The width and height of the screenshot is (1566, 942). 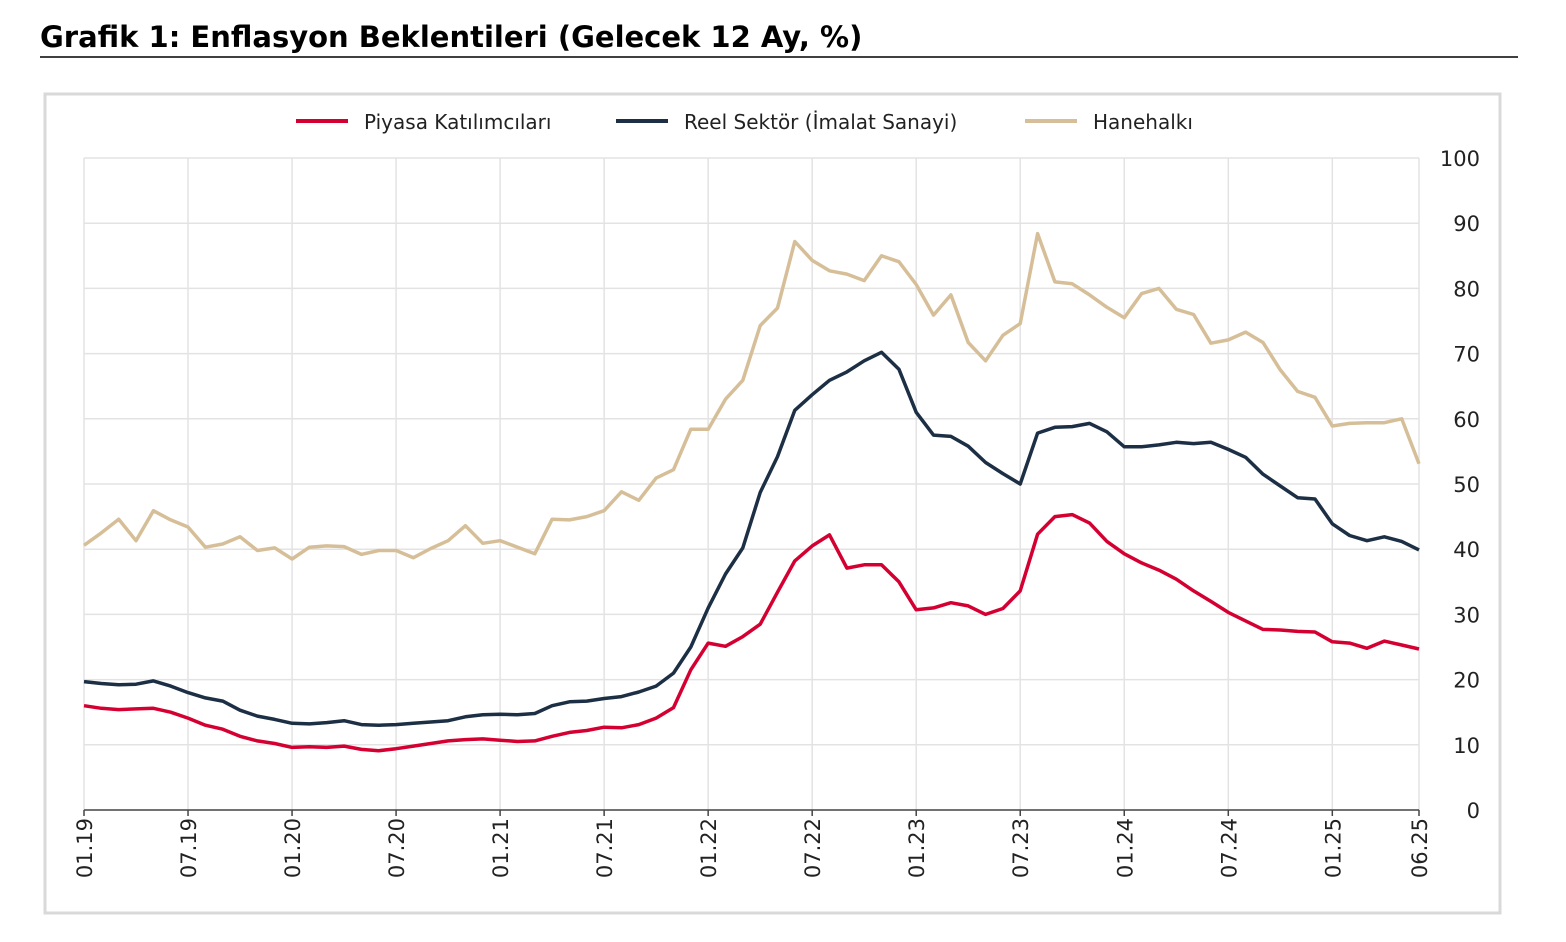 What do you see at coordinates (85, 848) in the screenshot?
I see `x-tick-label: 01.19` at bounding box center [85, 848].